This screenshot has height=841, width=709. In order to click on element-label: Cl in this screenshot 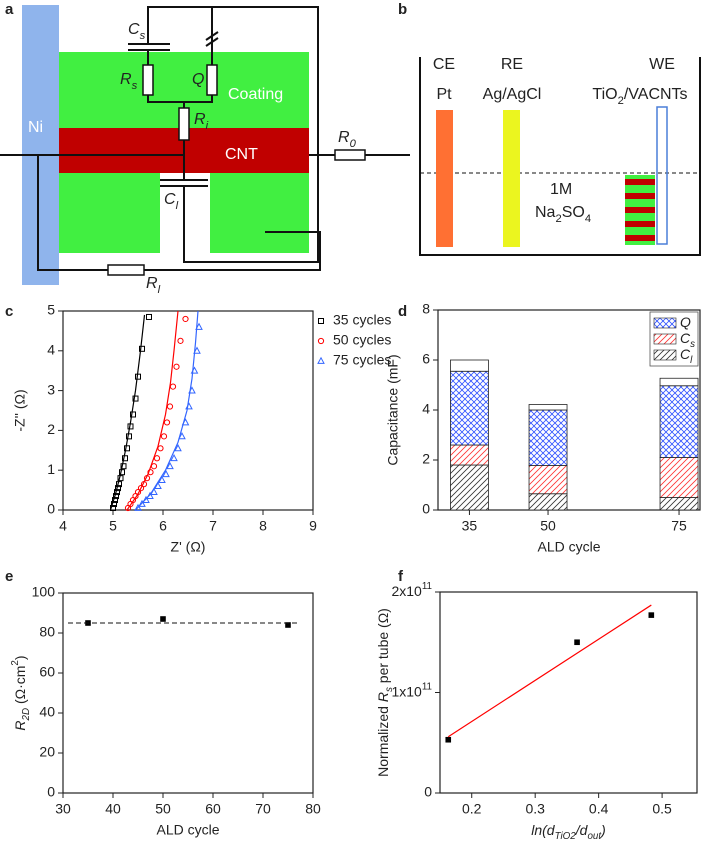, I will do `click(171, 201)`.